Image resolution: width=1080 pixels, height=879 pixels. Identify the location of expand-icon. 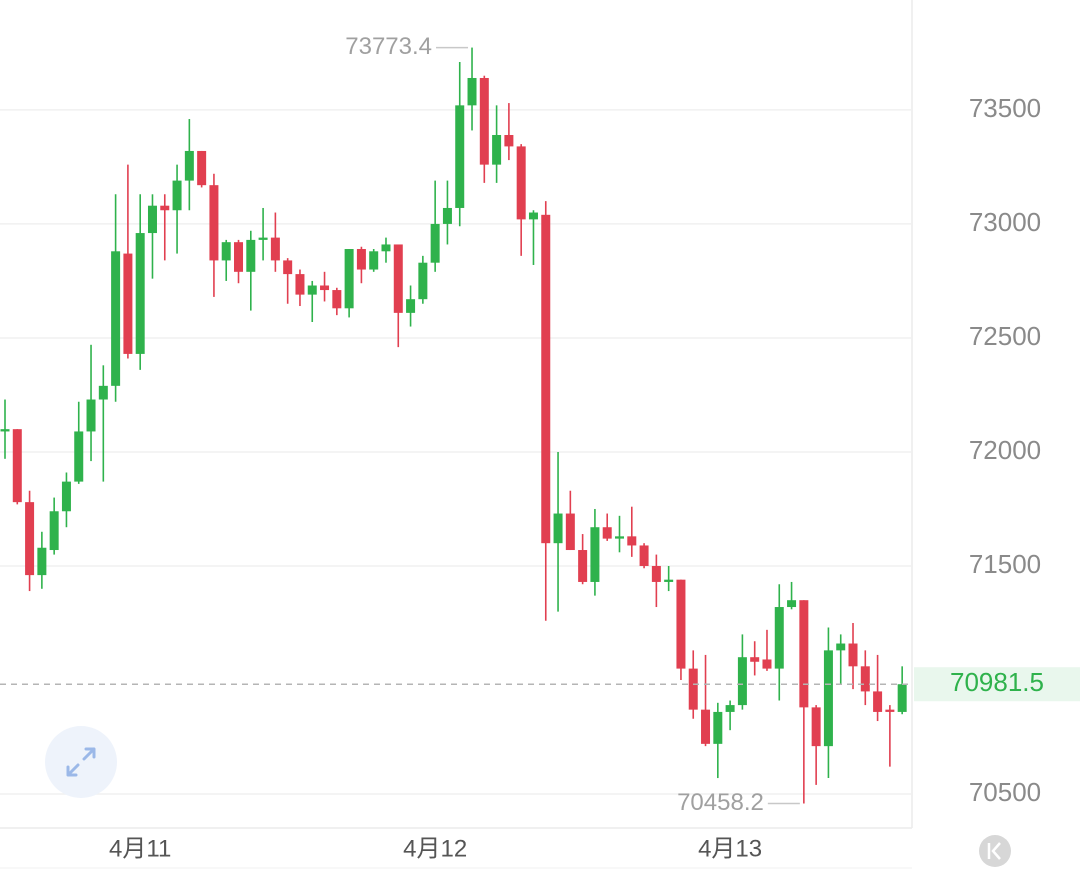
(81, 762).